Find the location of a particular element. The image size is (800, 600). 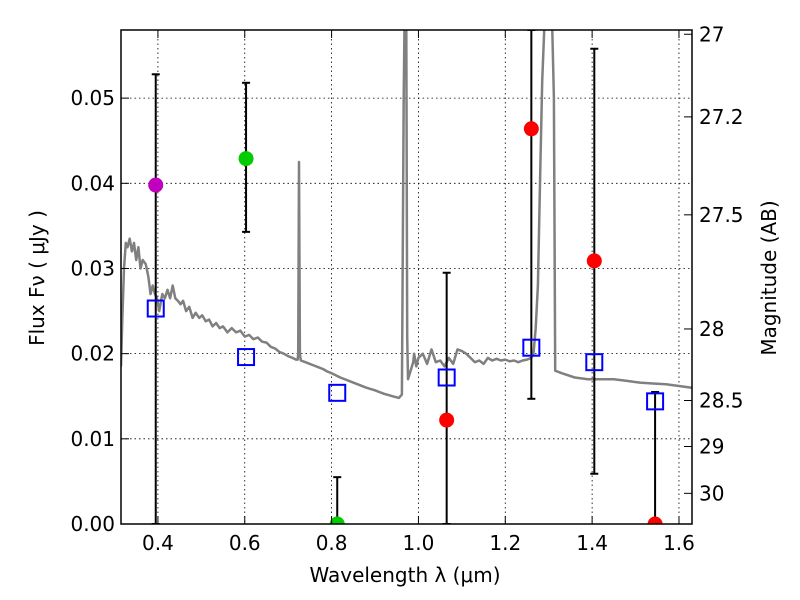

x-tick-label: 1.0 is located at coordinates (419, 543).